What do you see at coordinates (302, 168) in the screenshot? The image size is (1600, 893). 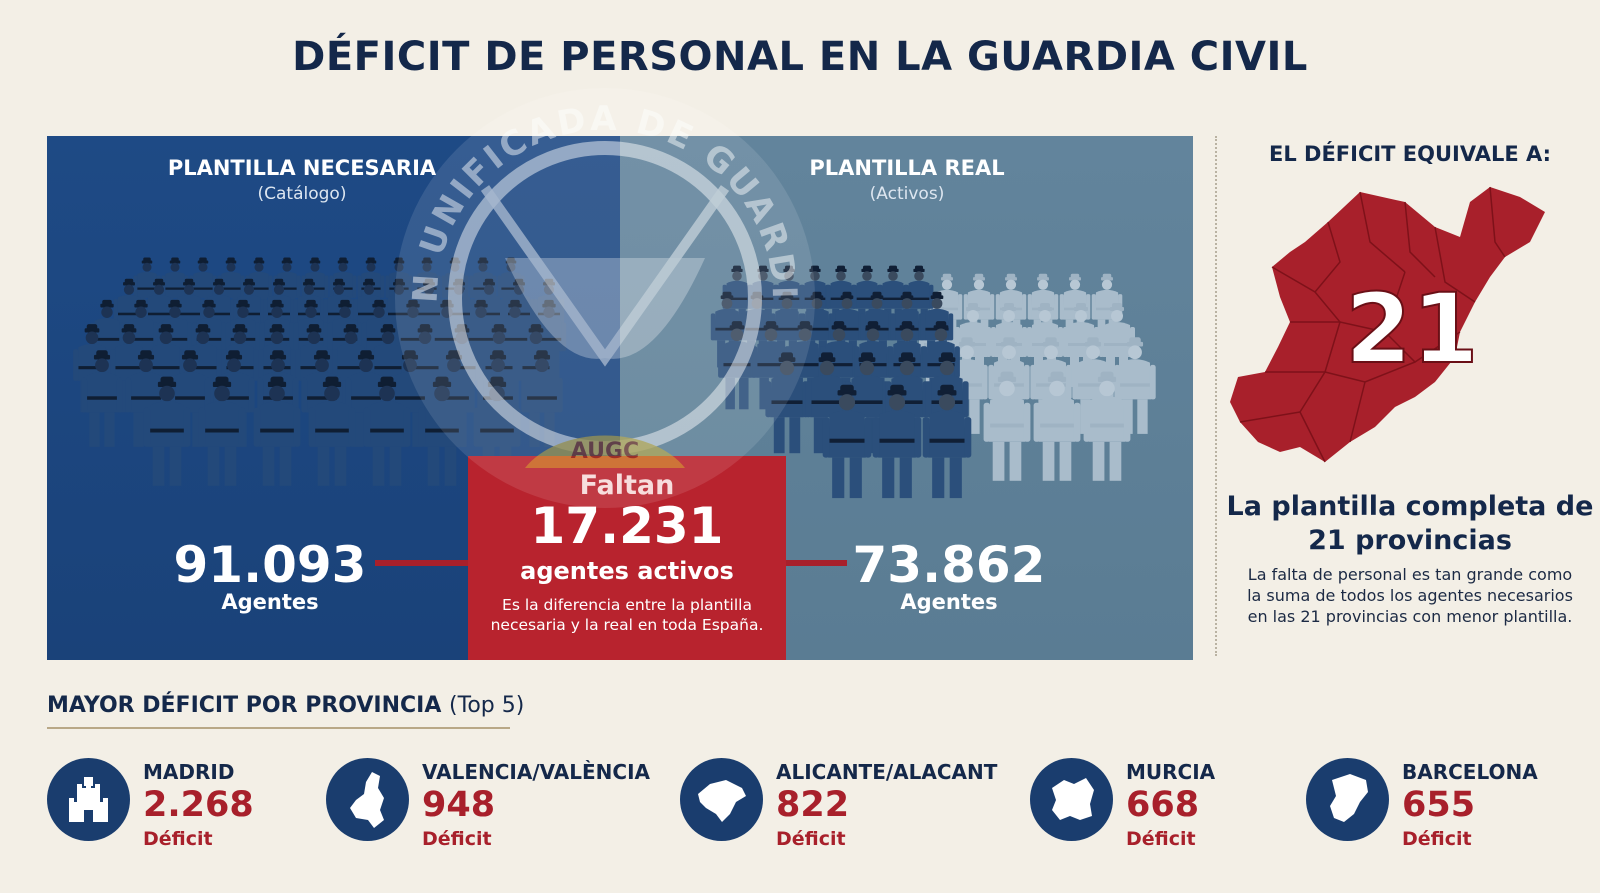 I see `necesaria-heading-text: PLANTILLA NECESARIA` at bounding box center [302, 168].